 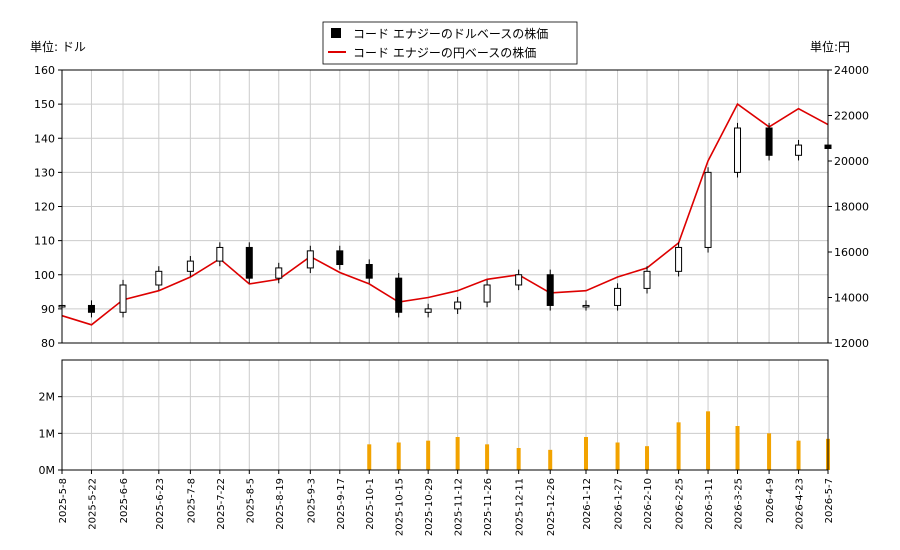 I want to click on left-y-tick-label: 110, so click(x=44, y=241).